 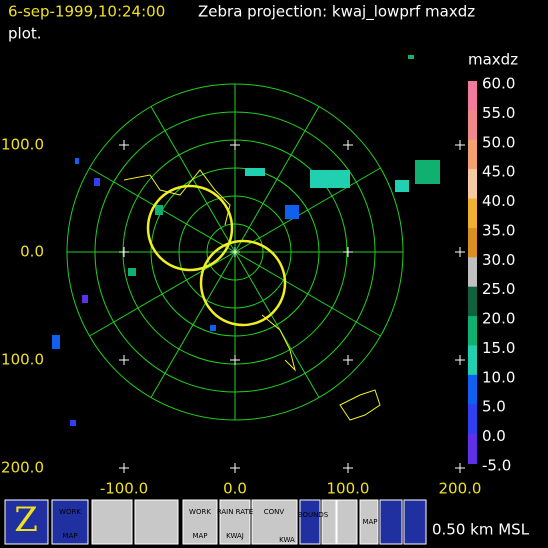 What do you see at coordinates (498, 377) in the screenshot?
I see `colorbar-label: 10.0` at bounding box center [498, 377].